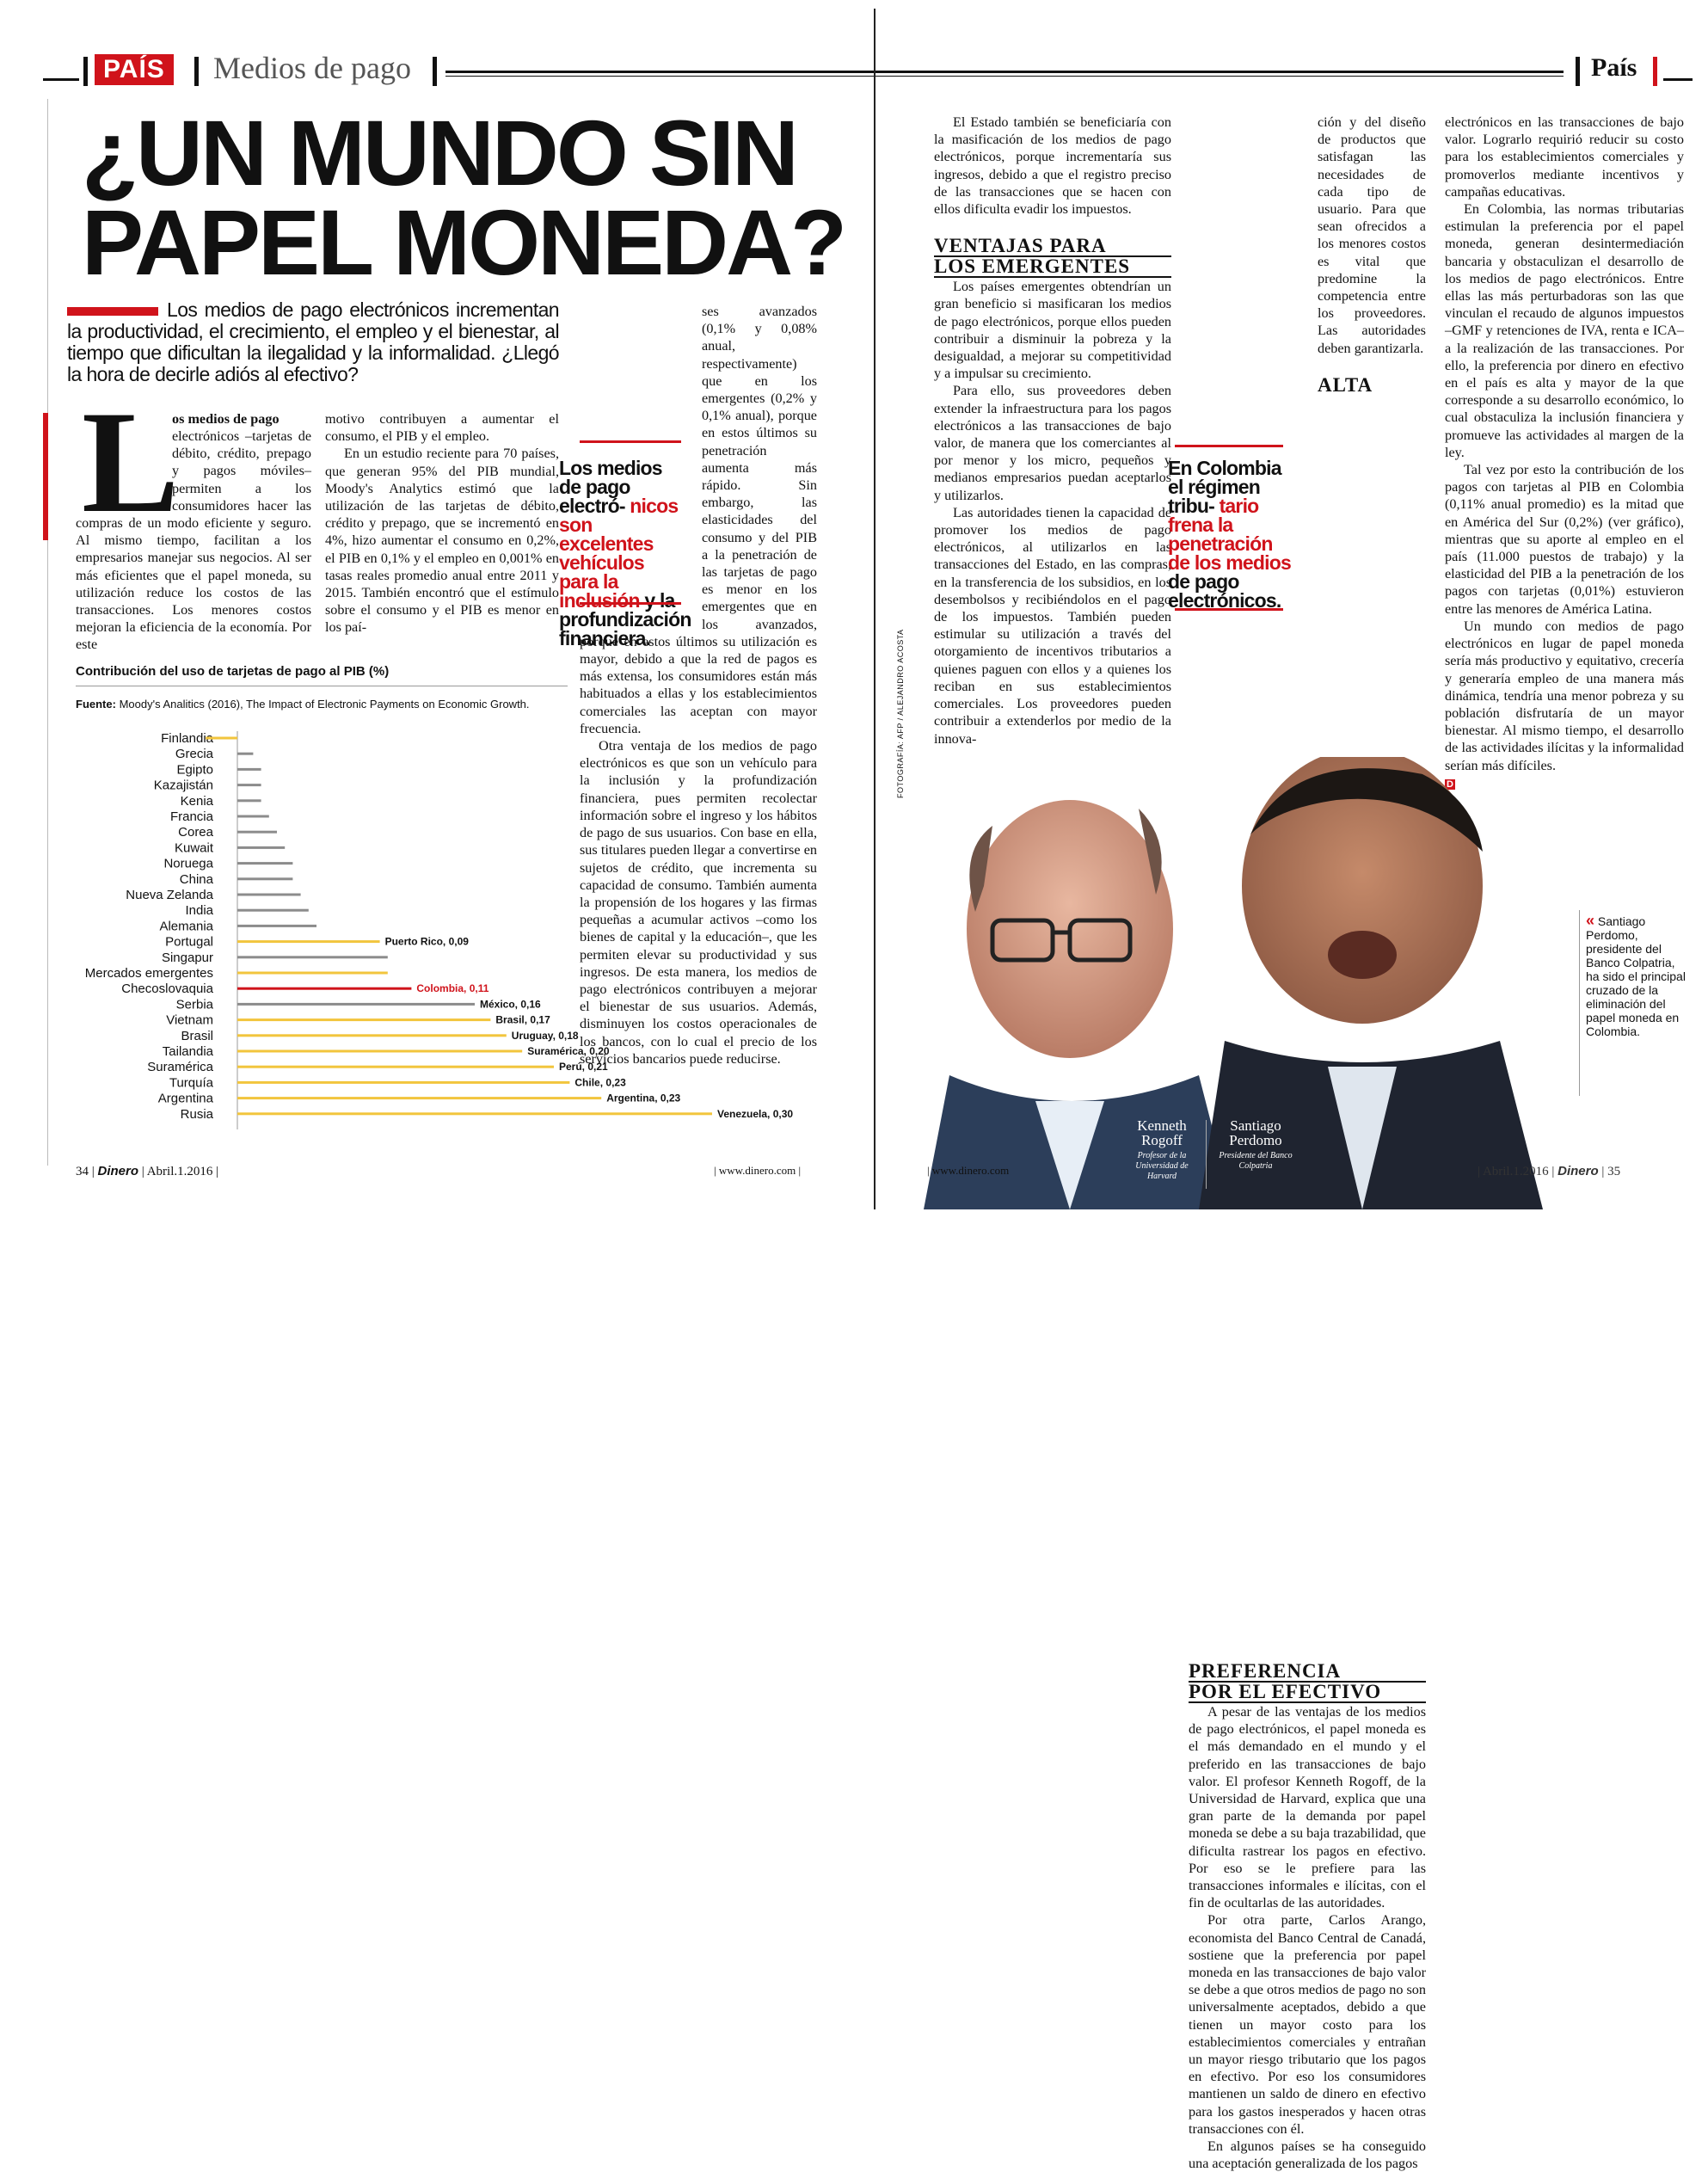  I want to click on section-topic: Medios de pago, so click(312, 68).